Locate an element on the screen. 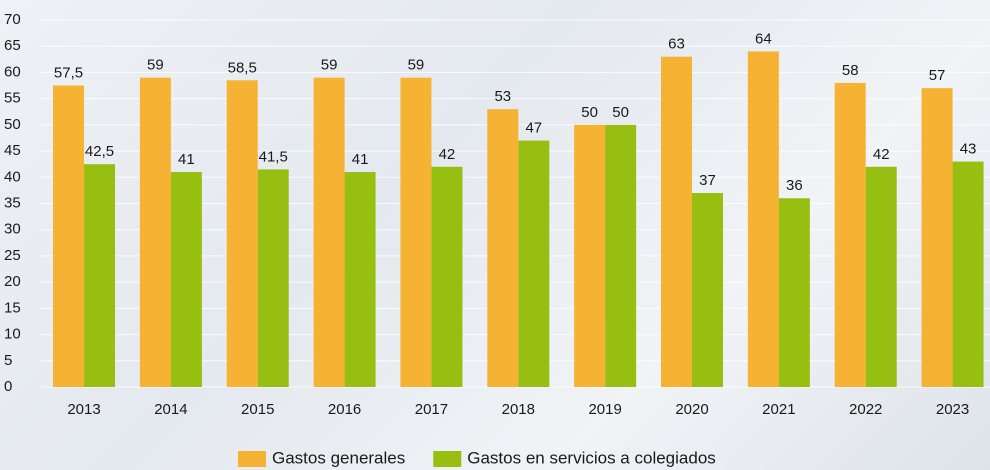 The image size is (990, 470). legend-label: Gastos en servicios a colegiados is located at coordinates (591, 457).